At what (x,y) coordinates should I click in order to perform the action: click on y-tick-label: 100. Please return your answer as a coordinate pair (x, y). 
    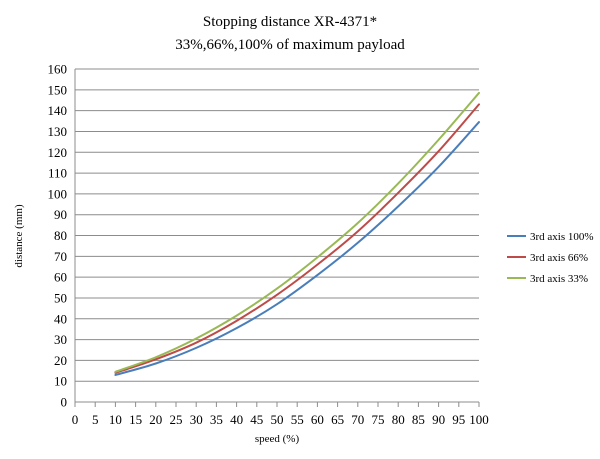
    Looking at the image, I should click on (58, 193).